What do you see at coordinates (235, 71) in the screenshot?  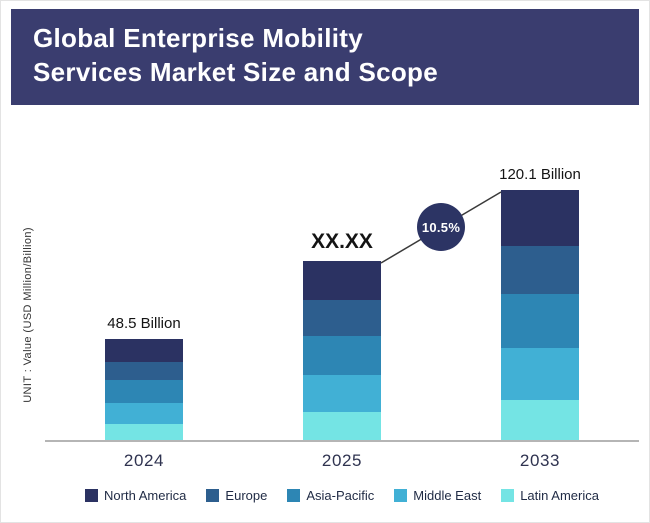 I see `chart-title-line2: Services Market Size and Scope` at bounding box center [235, 71].